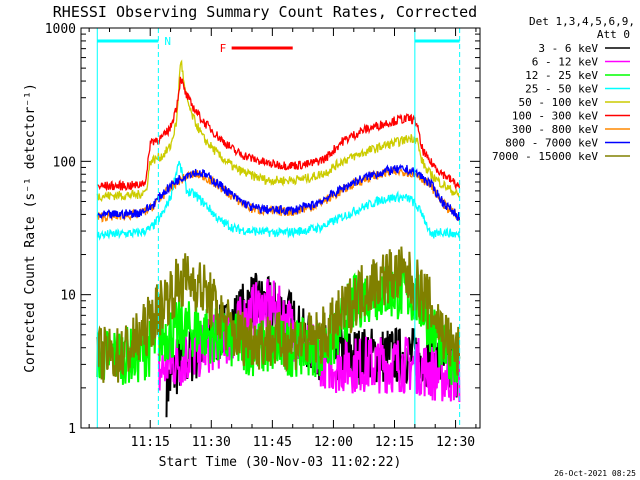 The height and width of the screenshot is (480, 640). What do you see at coordinates (555, 116) in the screenshot?
I see `legend-label-5: 100 - 300 keV` at bounding box center [555, 116].